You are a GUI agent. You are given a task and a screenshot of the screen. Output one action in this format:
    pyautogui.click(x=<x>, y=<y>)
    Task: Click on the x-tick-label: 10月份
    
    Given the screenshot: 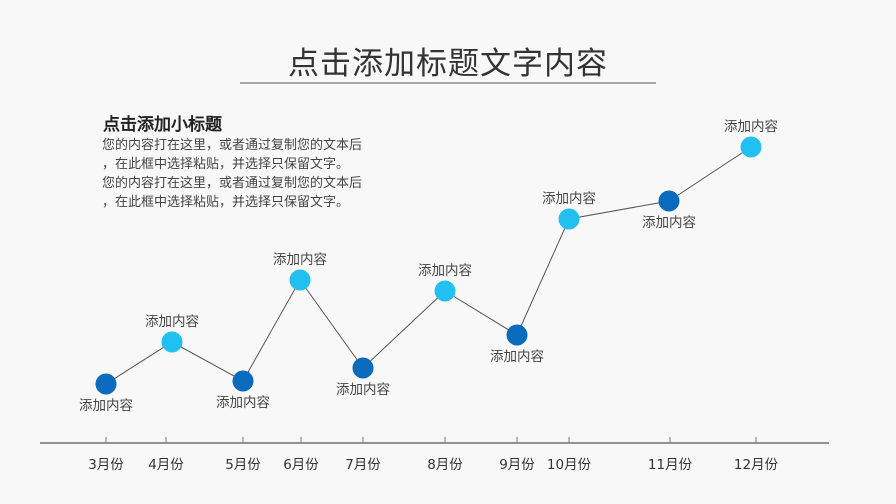 What is the action you would take?
    pyautogui.click(x=569, y=465)
    